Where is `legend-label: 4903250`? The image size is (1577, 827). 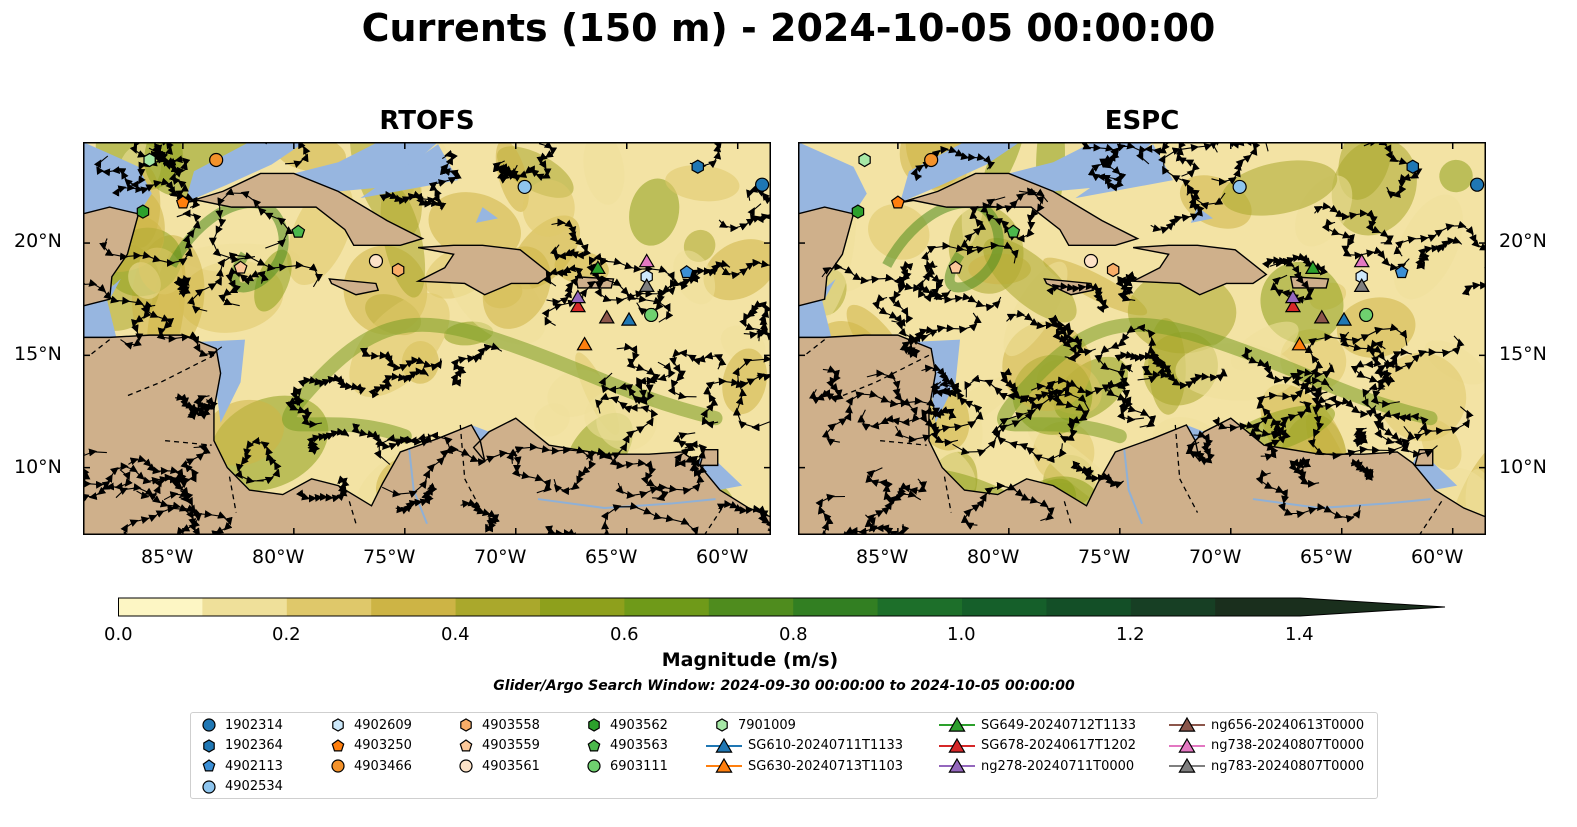 legend-label: 4903250 is located at coordinates (383, 745).